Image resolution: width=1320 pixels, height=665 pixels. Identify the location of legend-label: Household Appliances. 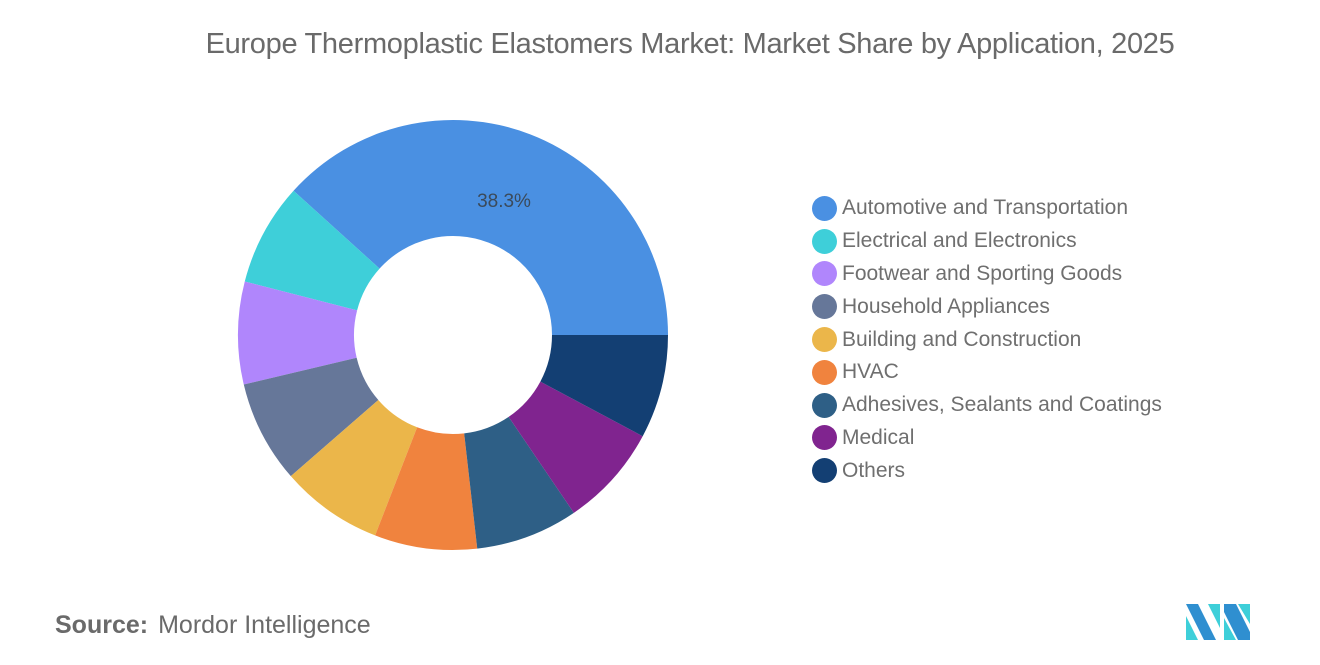
(946, 306).